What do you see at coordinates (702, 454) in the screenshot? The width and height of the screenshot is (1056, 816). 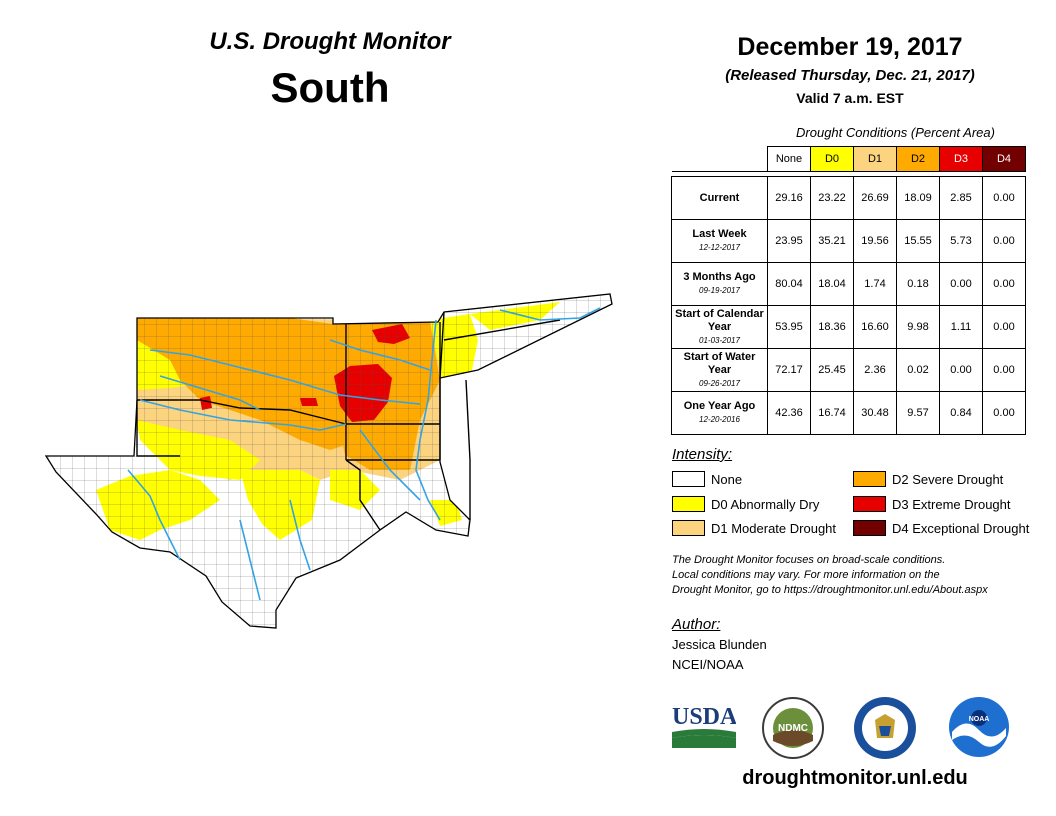 I see `legend-title: Intensity:` at bounding box center [702, 454].